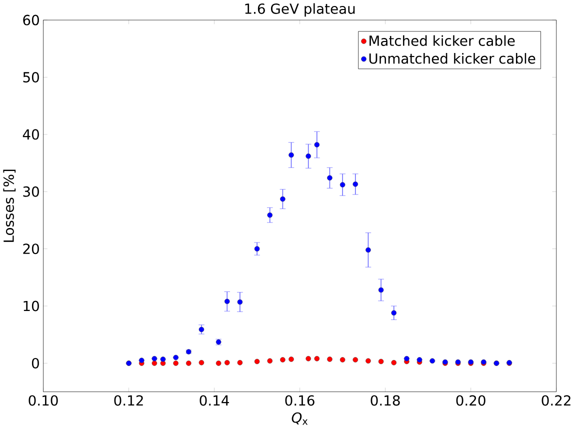 Image resolution: width=575 pixels, height=428 pixels. What do you see at coordinates (385, 400) in the screenshot?
I see `x-tick-label: 0.18` at bounding box center [385, 400].